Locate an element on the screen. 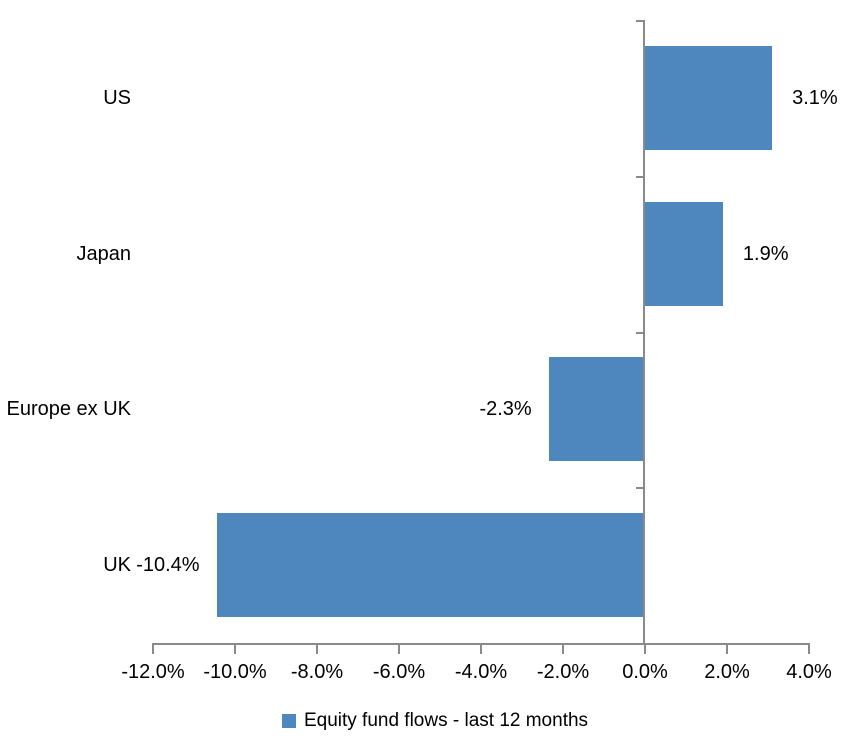 Image resolution: width=852 pixels, height=747 pixels. data-label-japan: 1.9% is located at coordinates (765, 253).